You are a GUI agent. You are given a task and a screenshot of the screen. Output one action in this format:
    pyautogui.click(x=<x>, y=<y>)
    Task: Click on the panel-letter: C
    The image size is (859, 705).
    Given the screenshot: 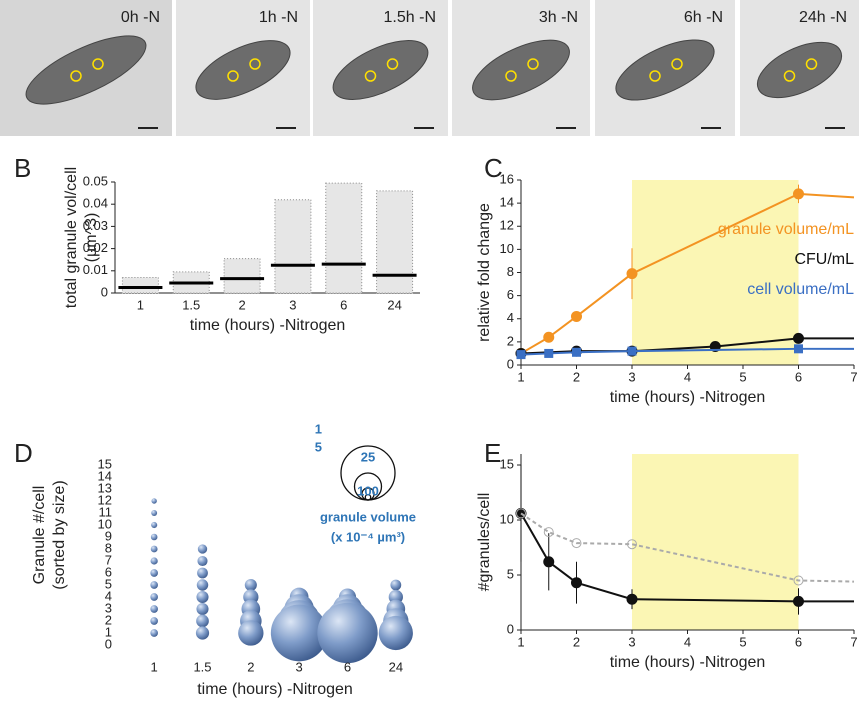 What is the action you would take?
    pyautogui.click(x=493, y=168)
    